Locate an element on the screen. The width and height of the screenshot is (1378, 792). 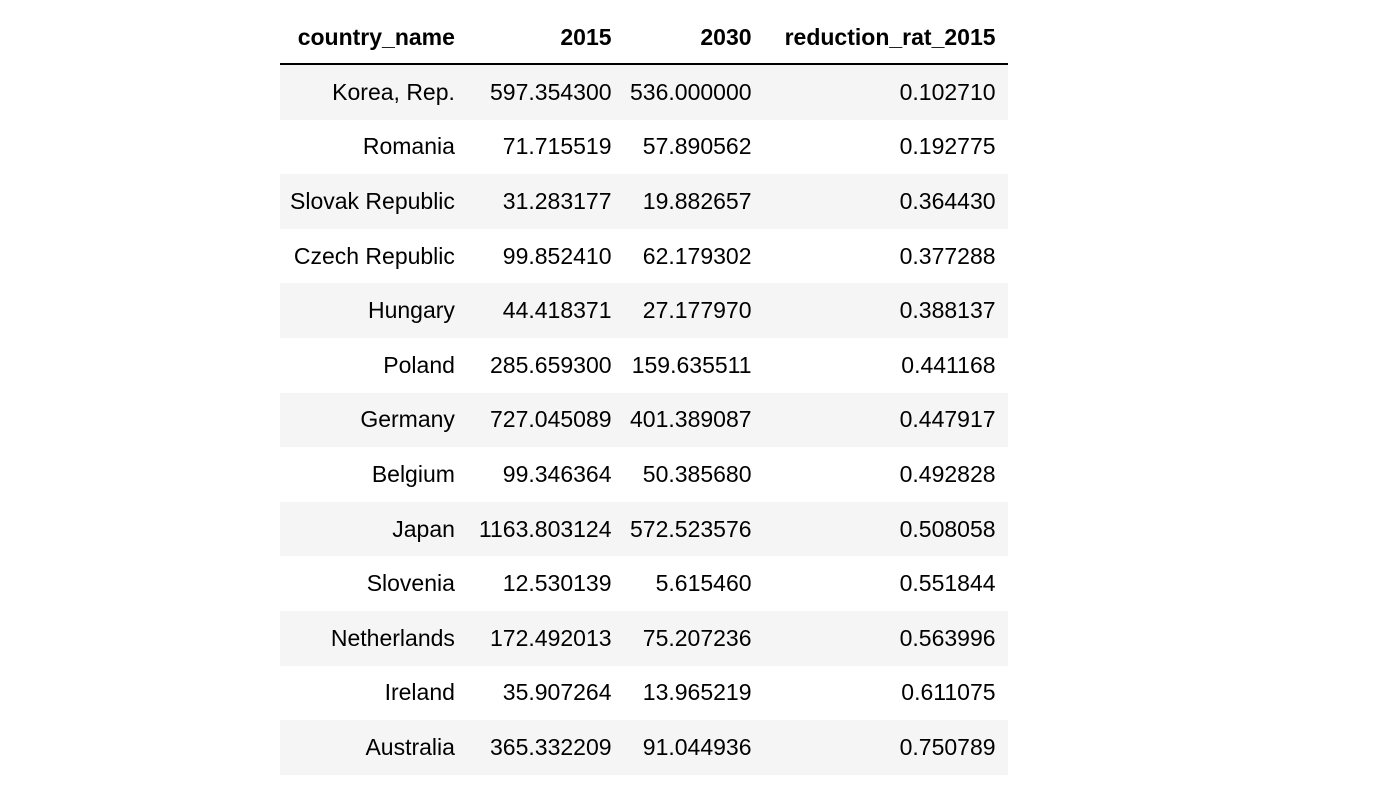
value-2030-cell: 13.965219 is located at coordinates (697, 692).